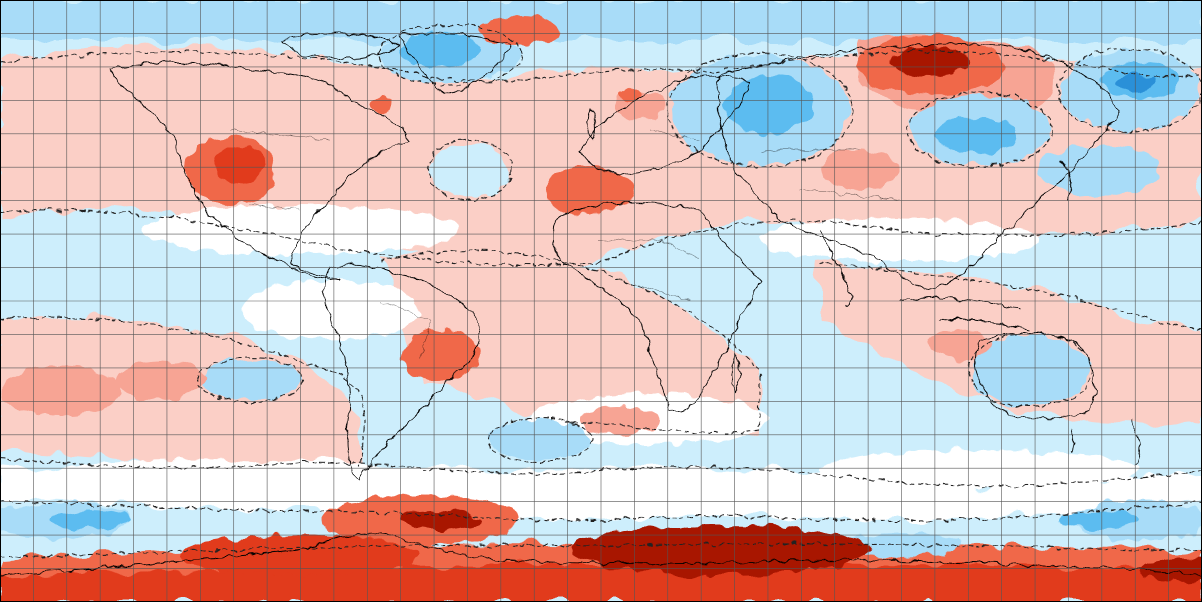  I want to click on coast-north-america, so click(260, 171).